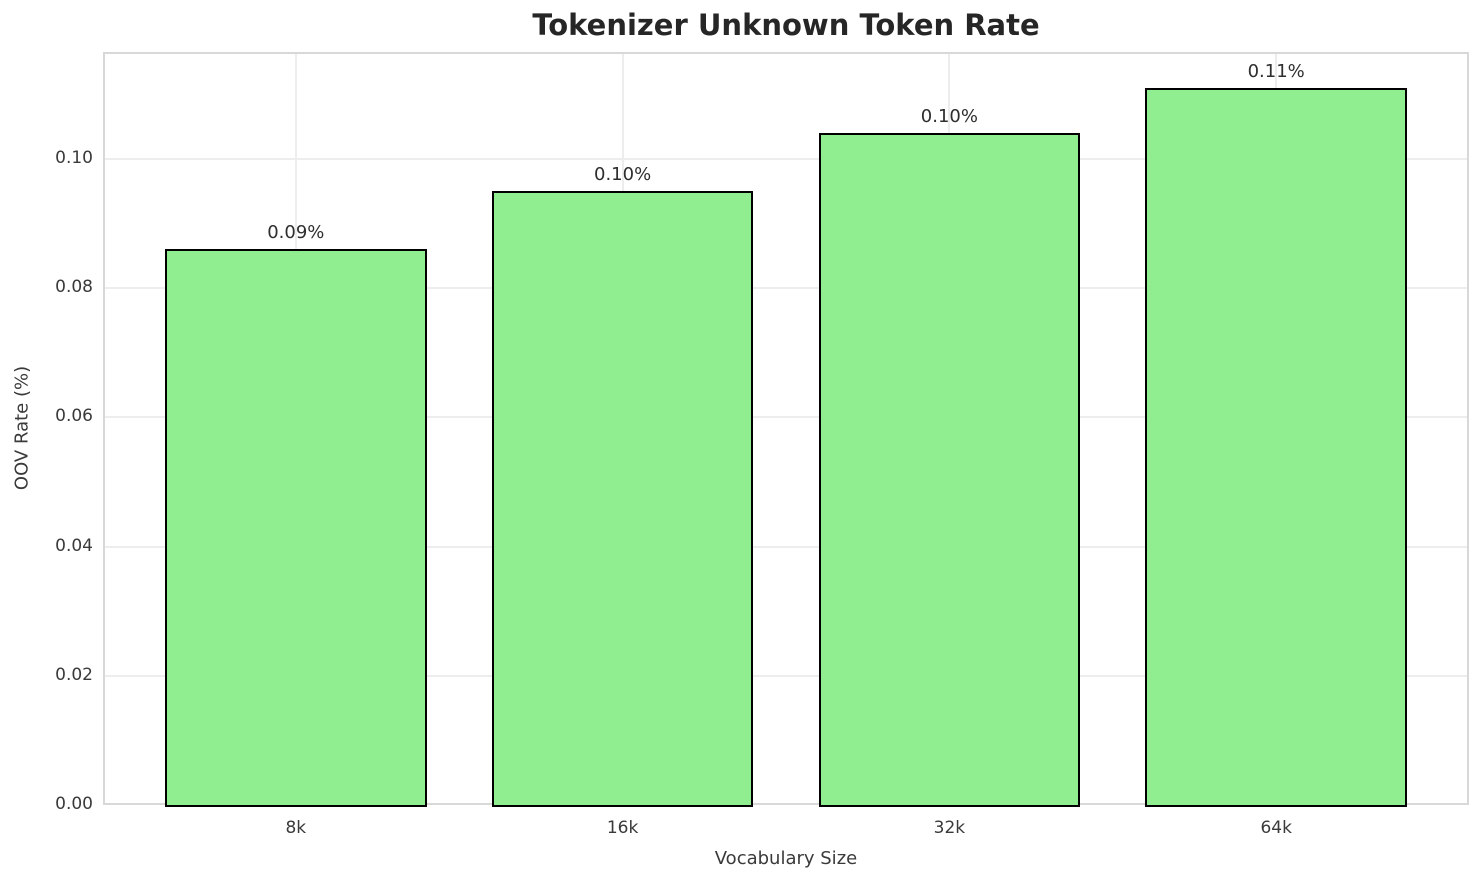  I want to click on x-tick-label: 64k, so click(1276, 828).